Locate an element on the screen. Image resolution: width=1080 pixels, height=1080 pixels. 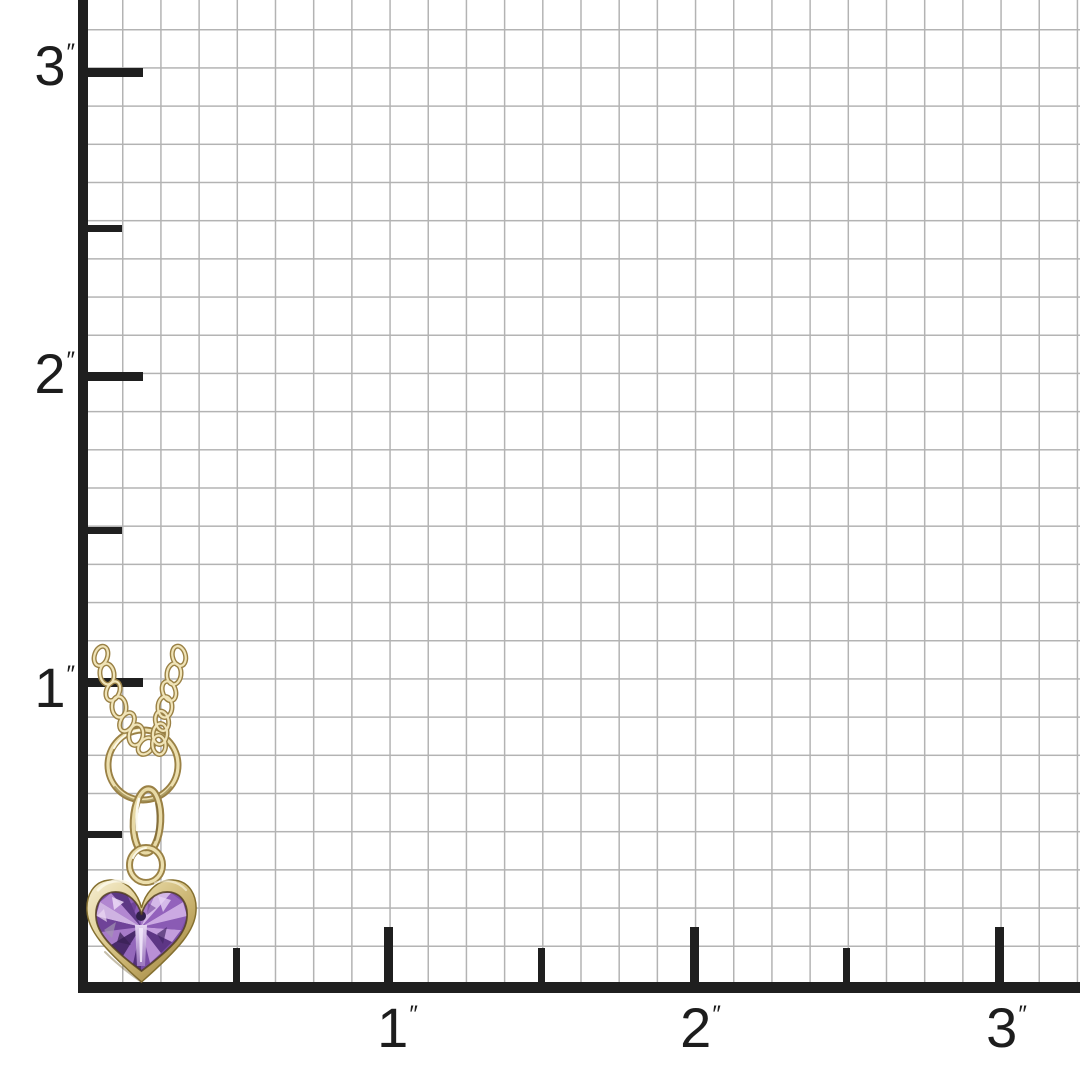
left-major-tick-3in is located at coordinates (115, 72).